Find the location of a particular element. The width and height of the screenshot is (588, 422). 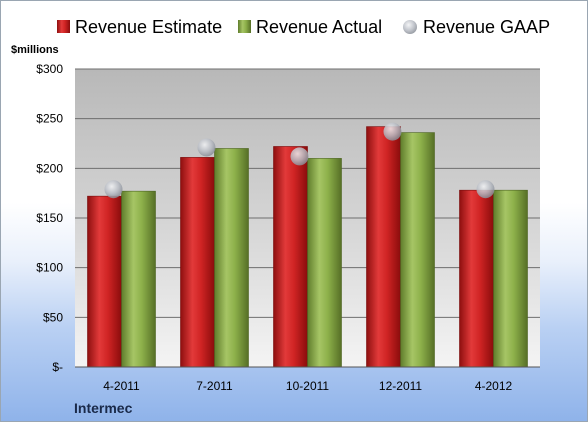

x-tick-label: 7-2011 is located at coordinates (214, 386).